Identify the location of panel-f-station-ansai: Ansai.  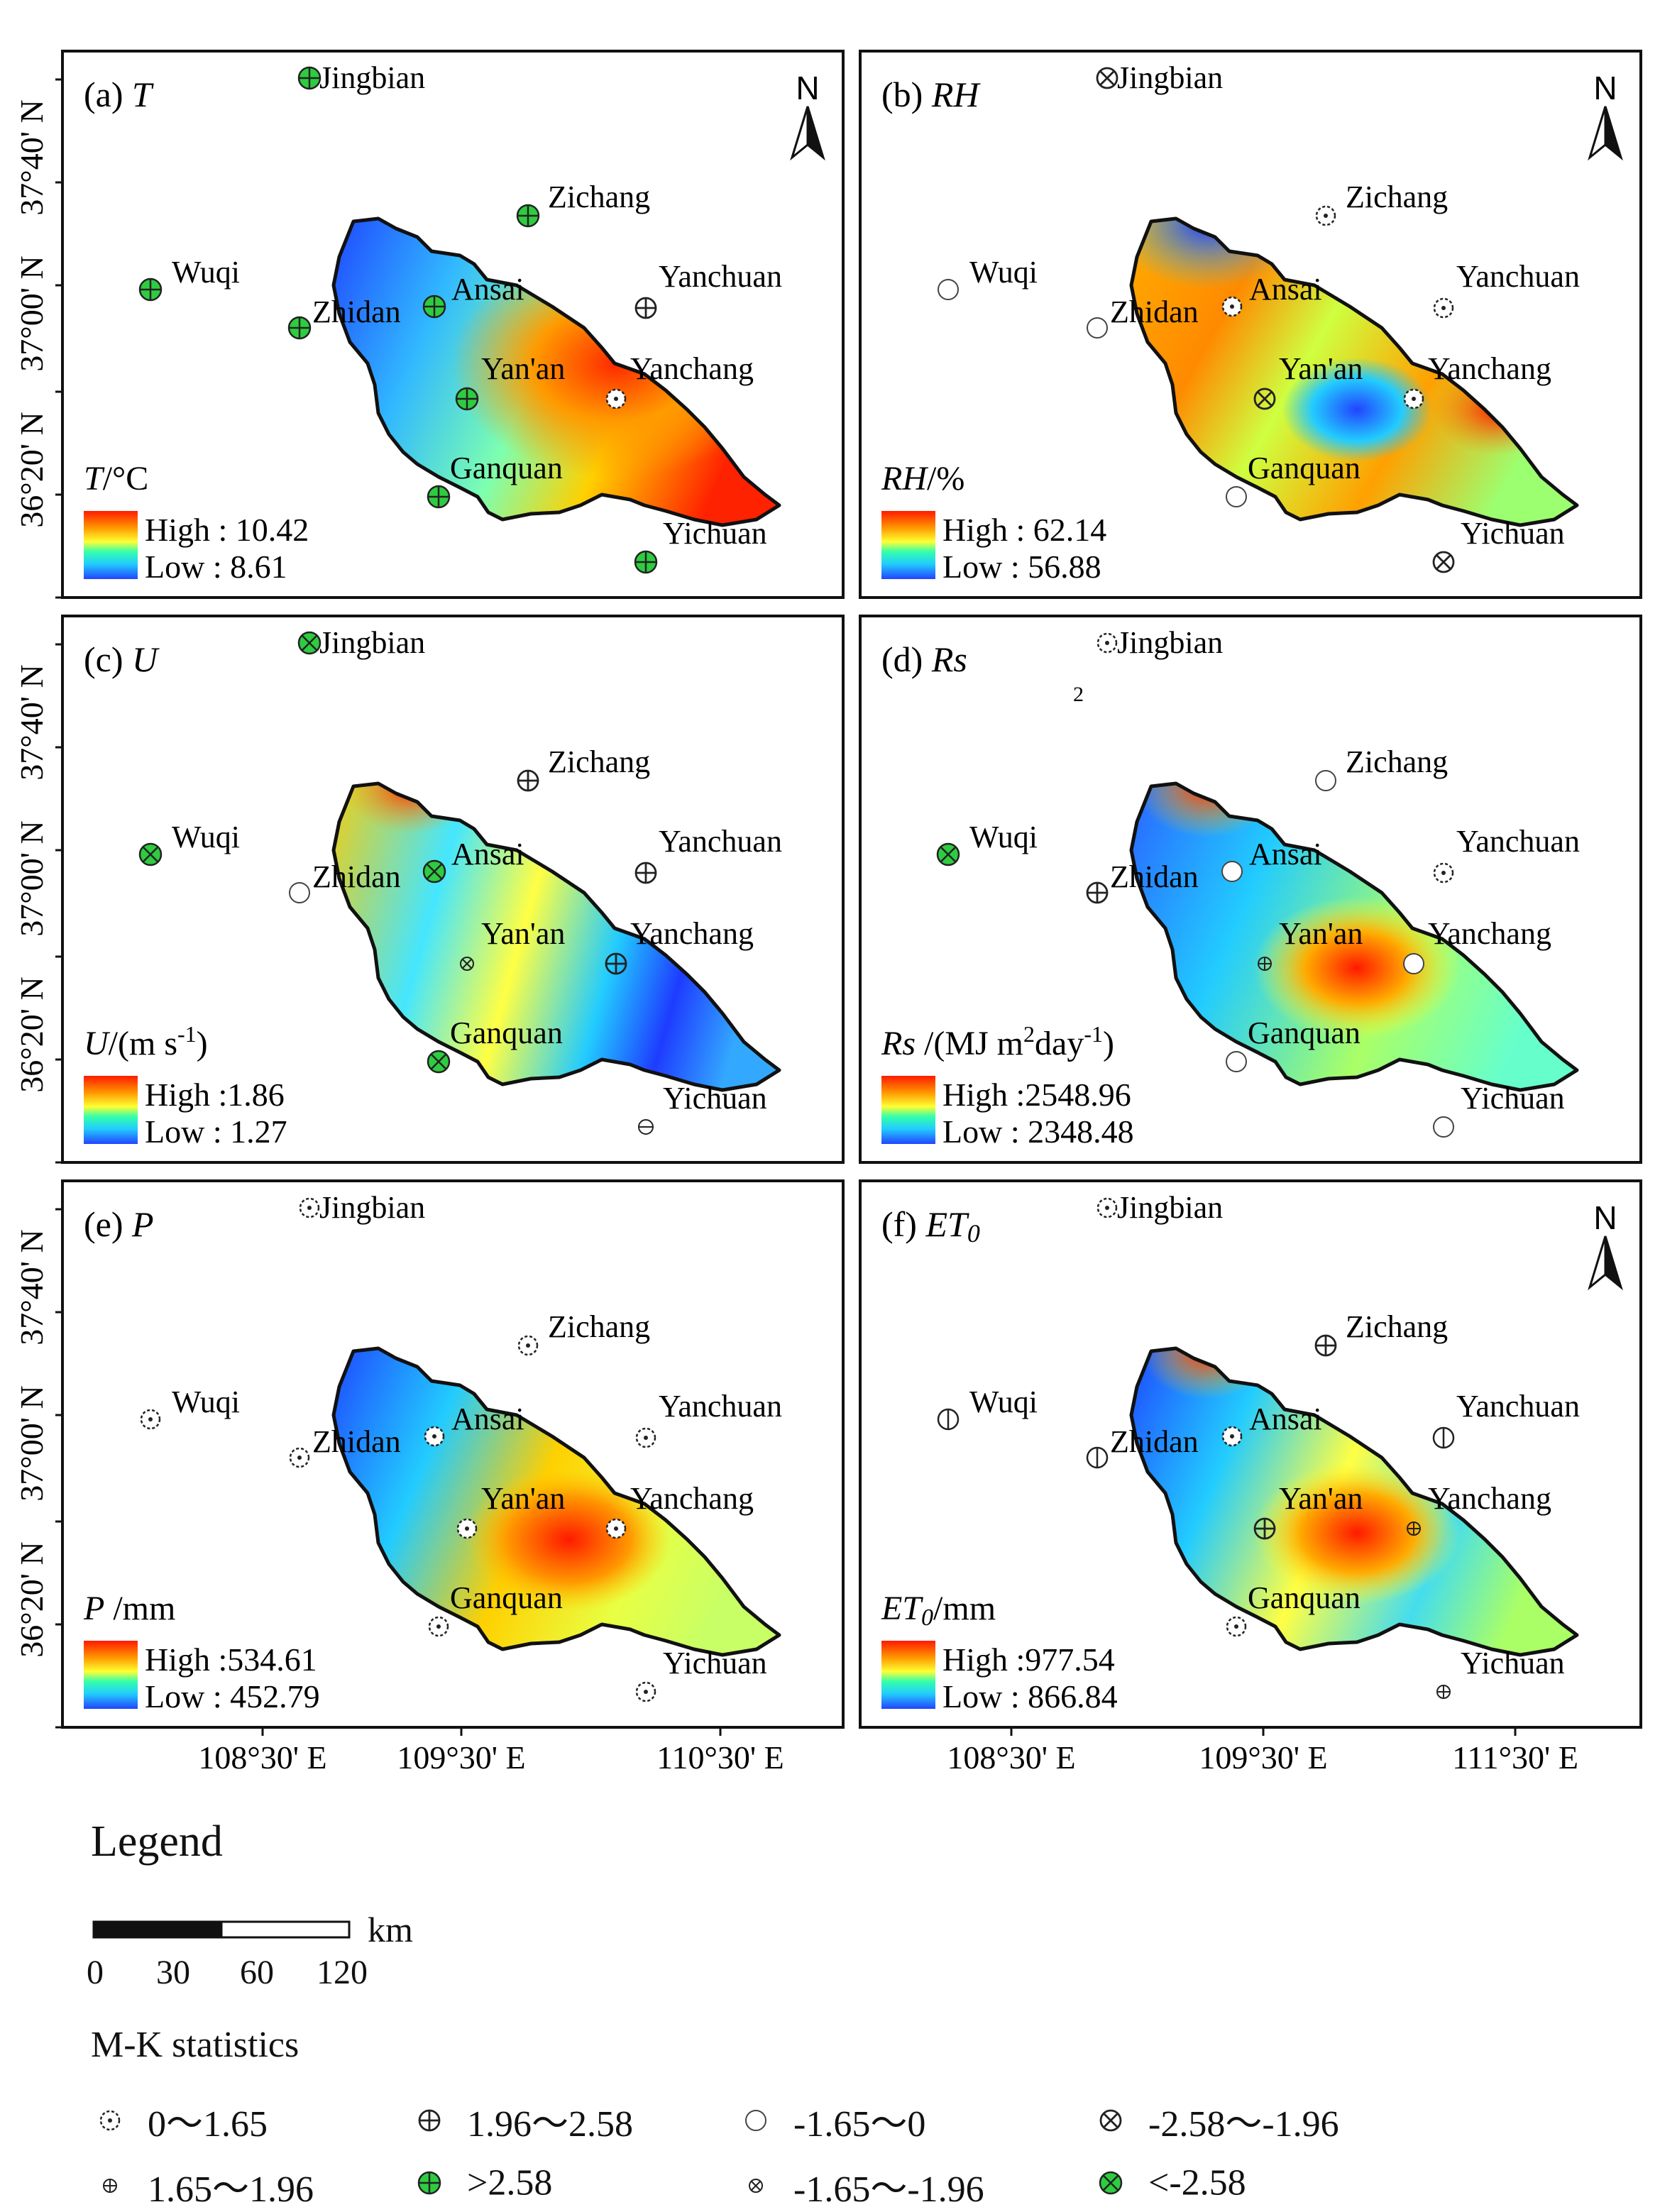
(1271, 1424).